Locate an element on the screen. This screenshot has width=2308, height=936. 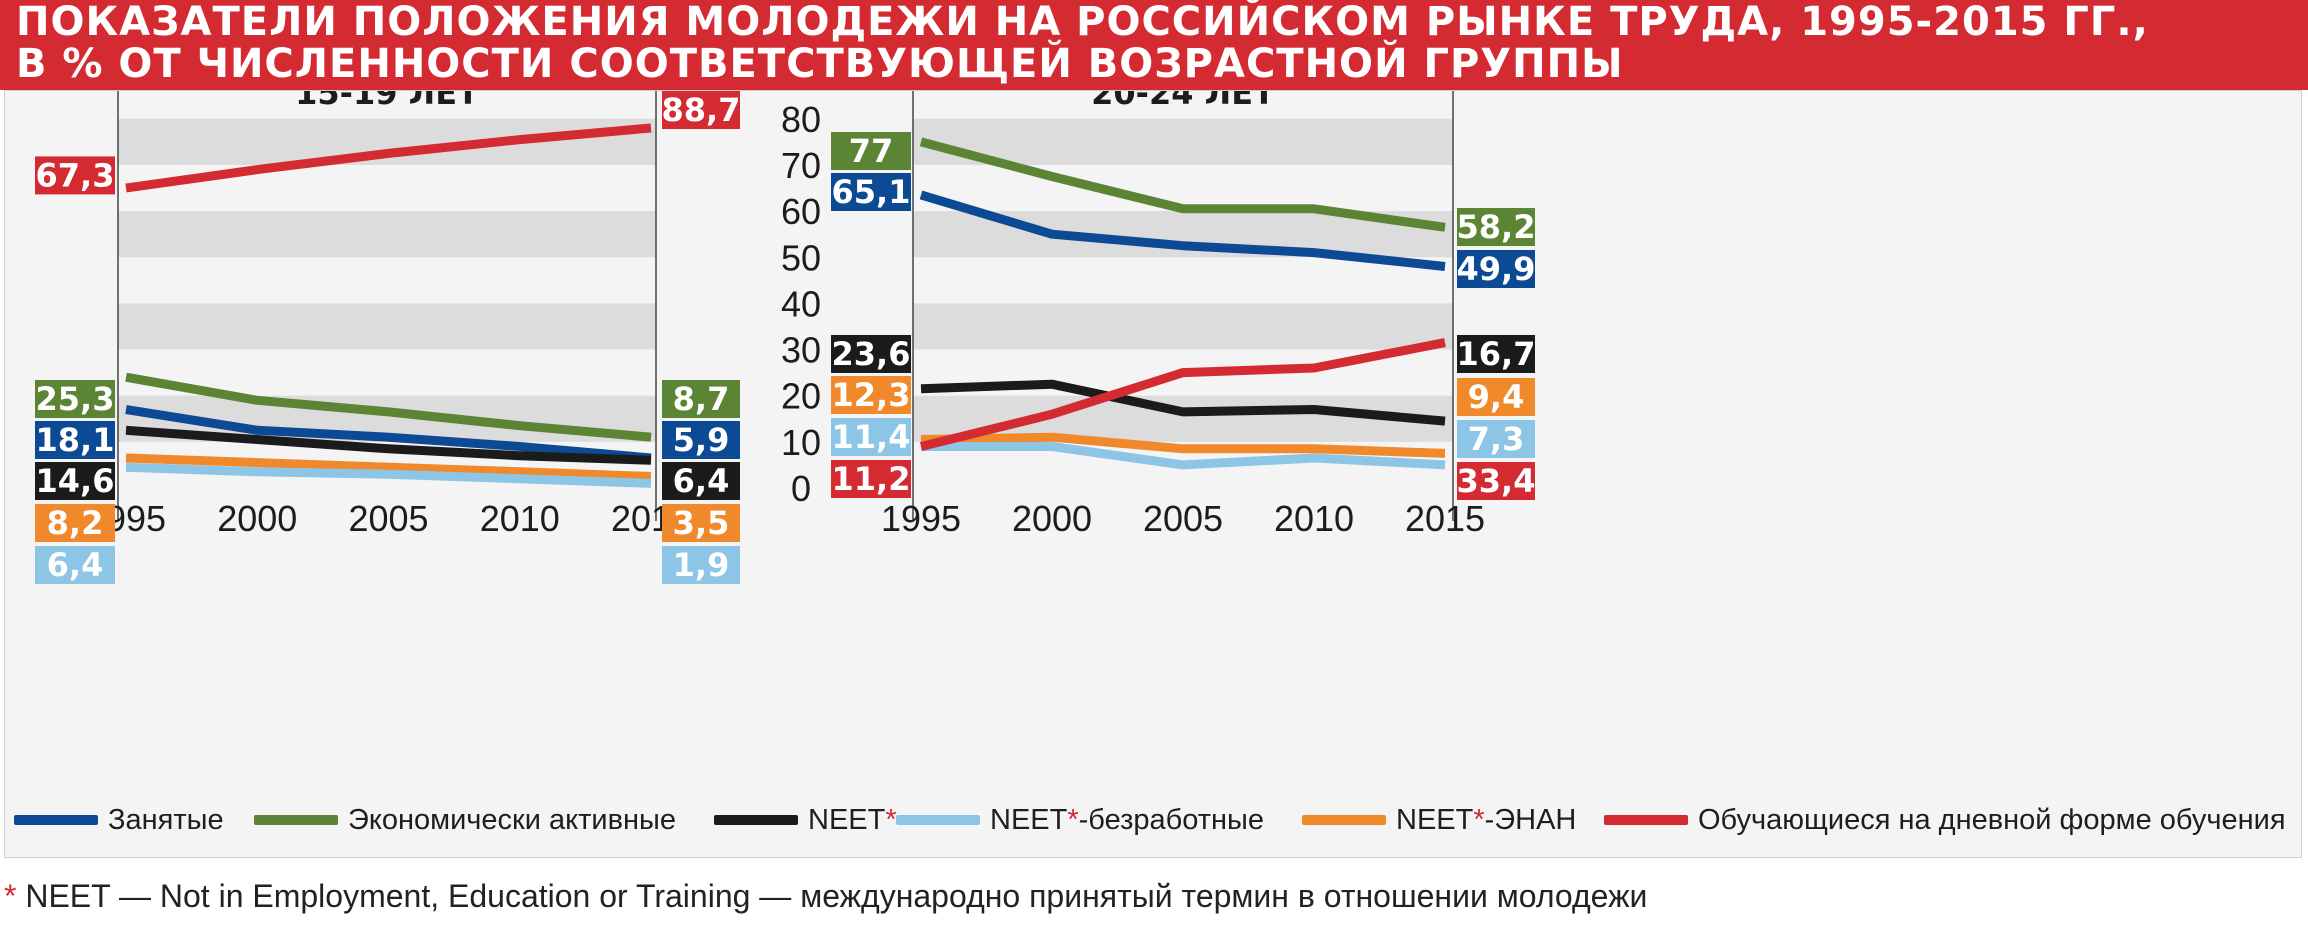
start-label-neet: 14,6 is located at coordinates (75, 481).